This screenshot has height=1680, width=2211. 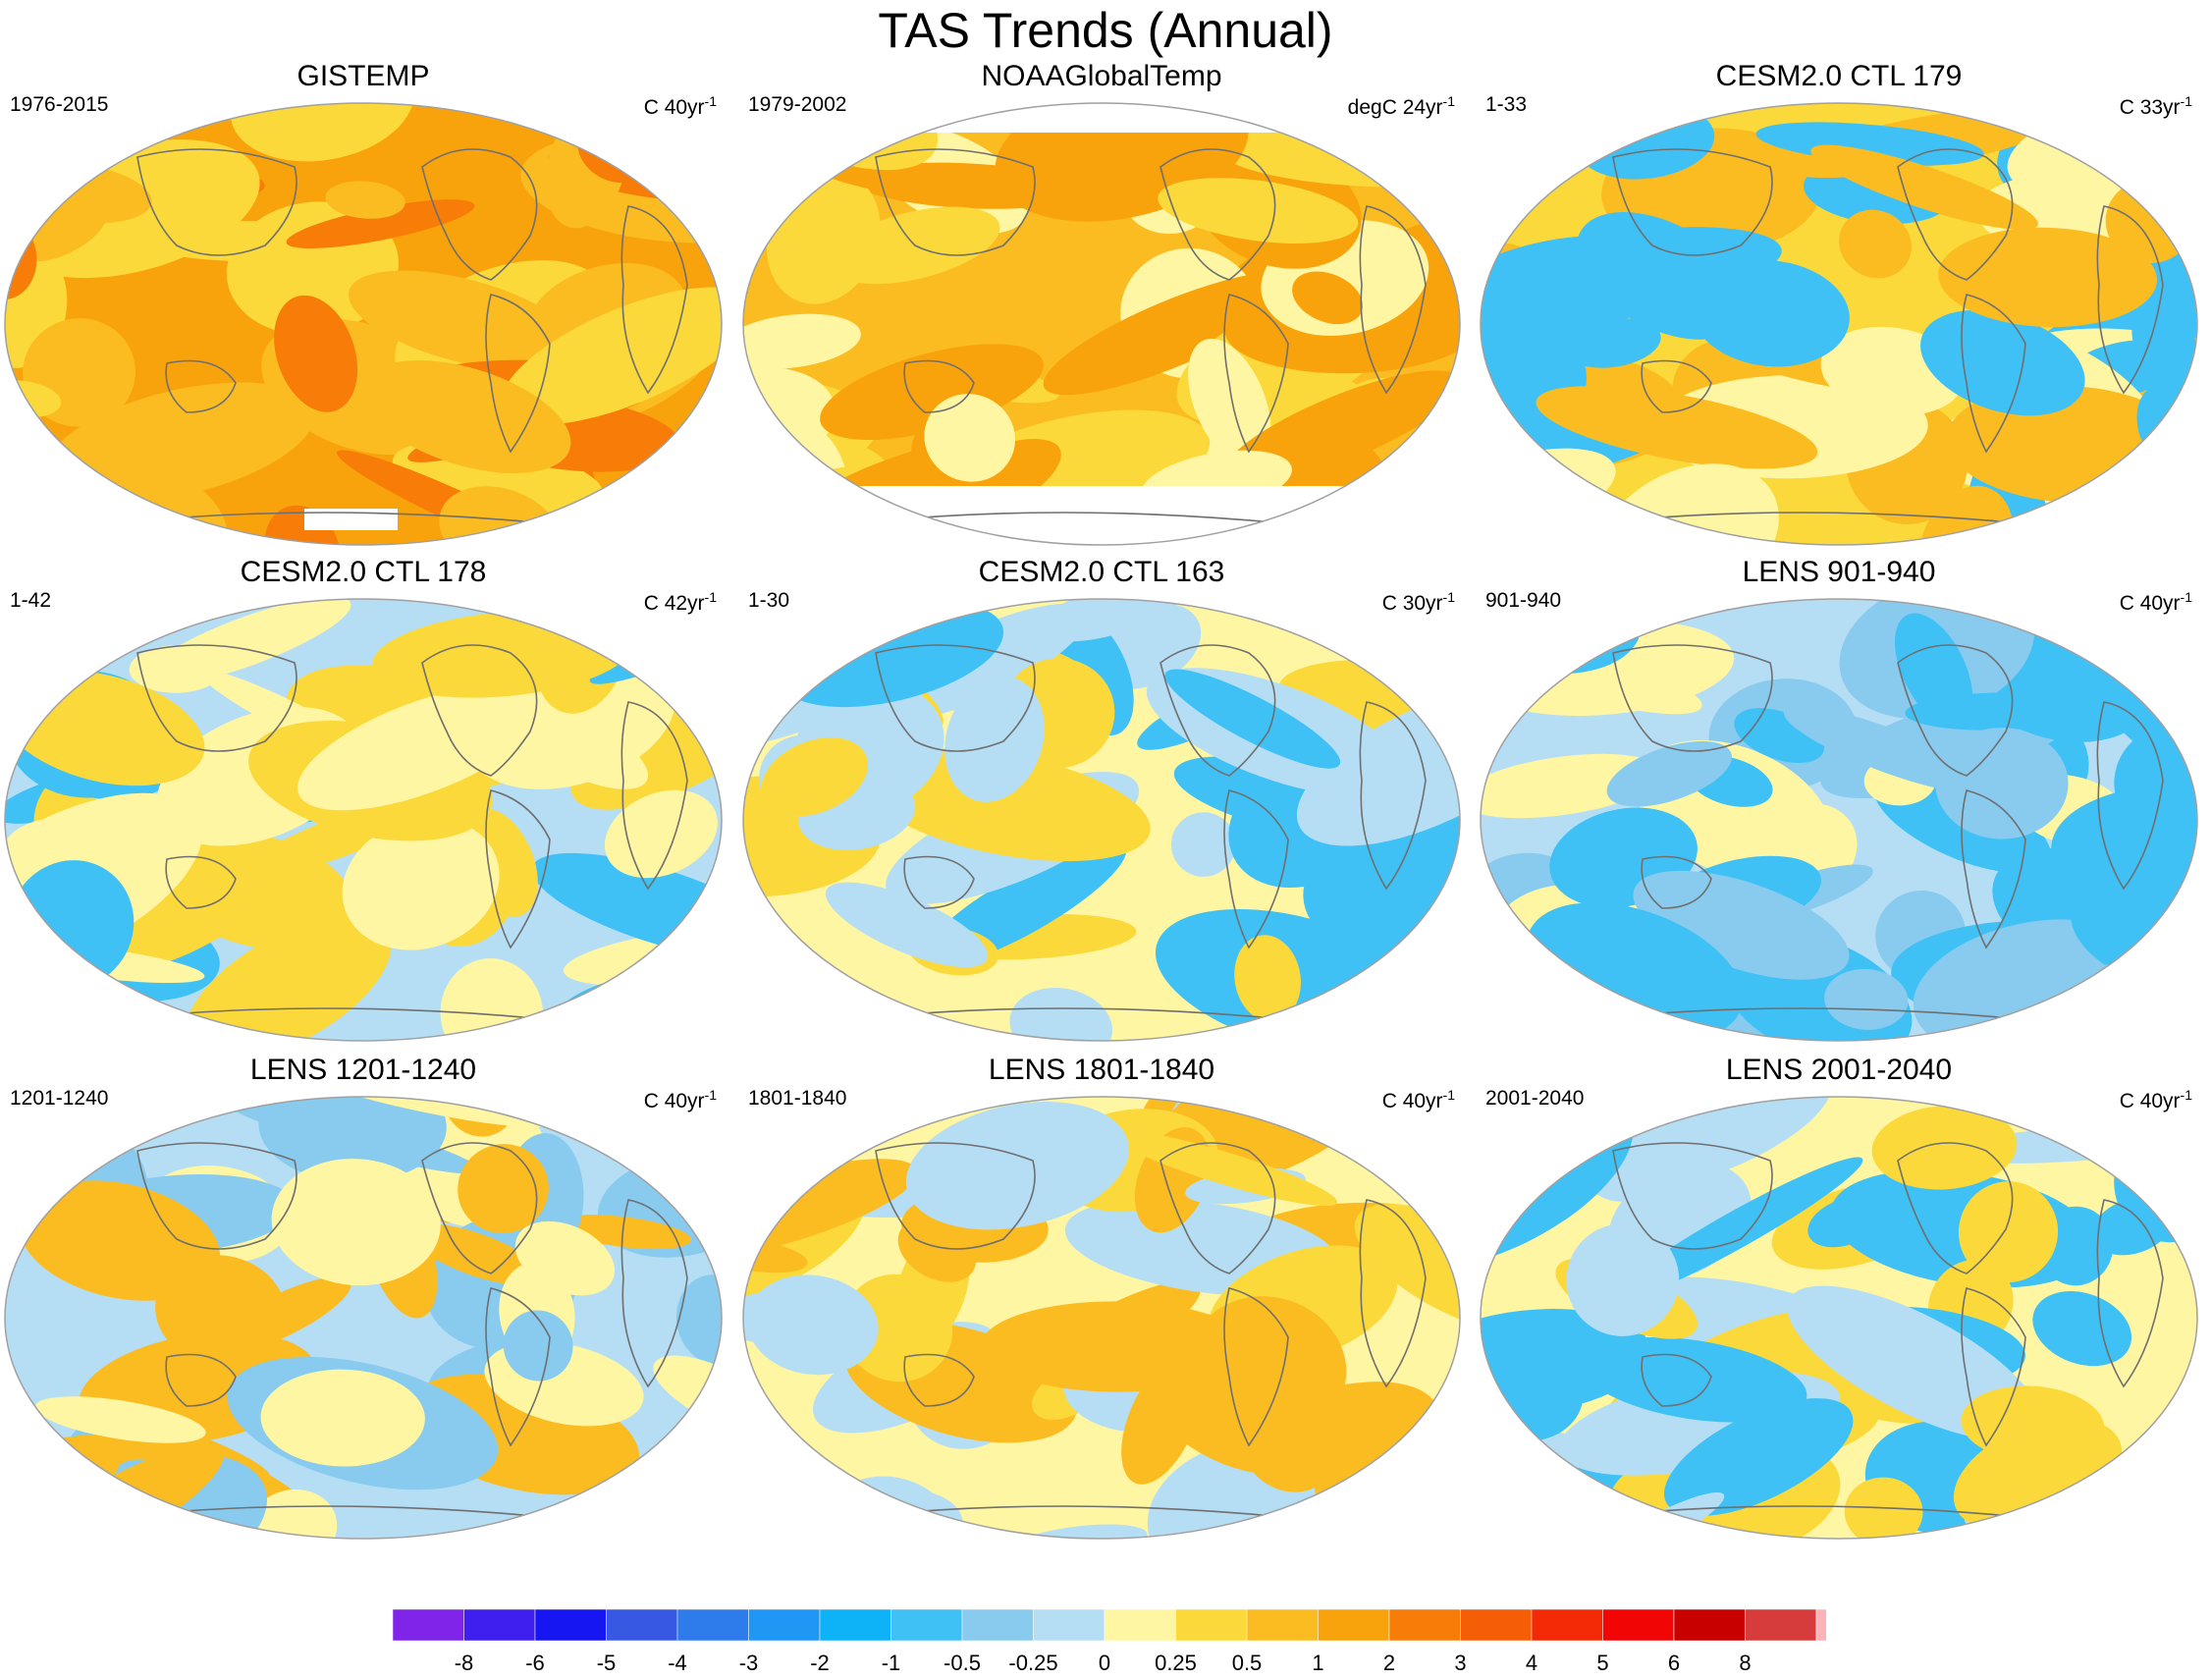 What do you see at coordinates (749, 1662) in the screenshot?
I see `colorbar-tick-label: -3` at bounding box center [749, 1662].